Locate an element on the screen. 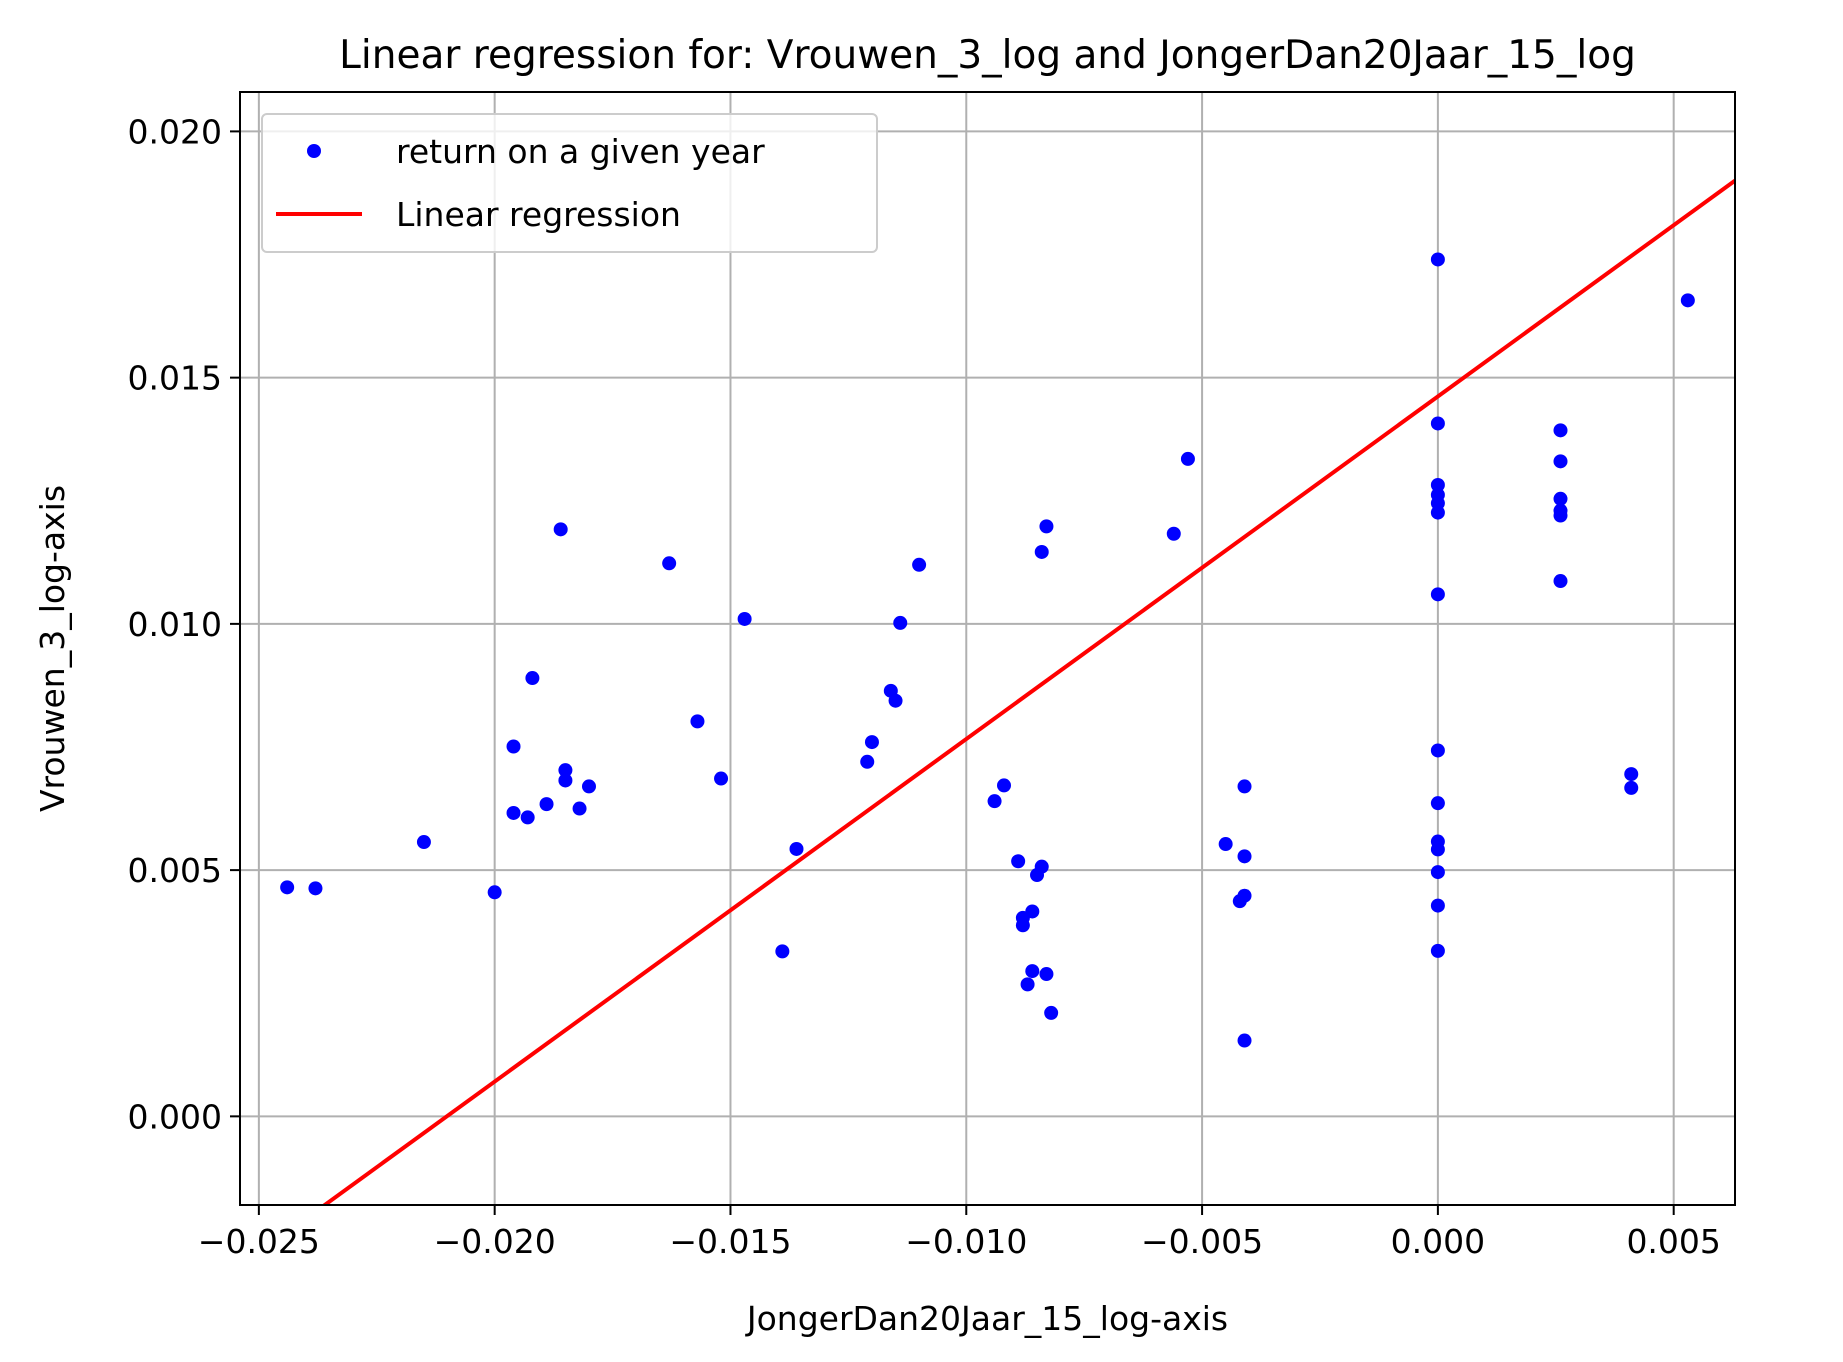  y-axis-ticks: 0.000 0.005 0.010 0.015 0.020 is located at coordinates (184, 624).